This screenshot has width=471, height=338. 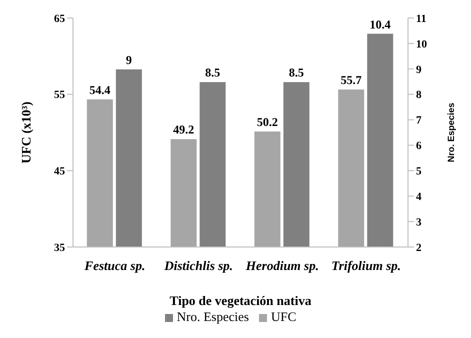 What do you see at coordinates (241, 300) in the screenshot?
I see `x-axis-title: Tipo de vegetación nativa` at bounding box center [241, 300].